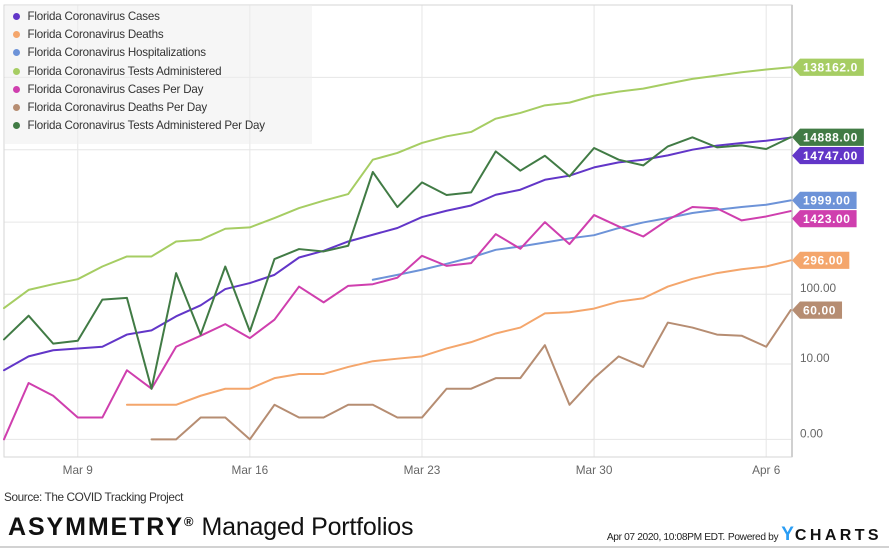  I want to click on legend-item-hospitalizations: Florida Coronavirus Hospitalizations, so click(105, 53).